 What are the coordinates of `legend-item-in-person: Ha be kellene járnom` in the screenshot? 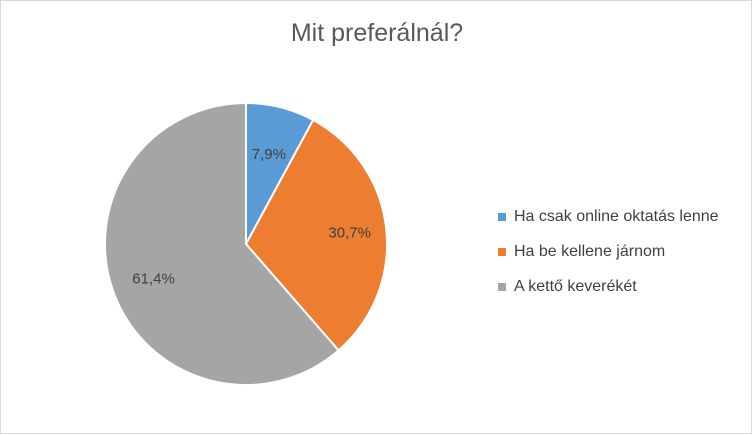 It's located at (608, 251).